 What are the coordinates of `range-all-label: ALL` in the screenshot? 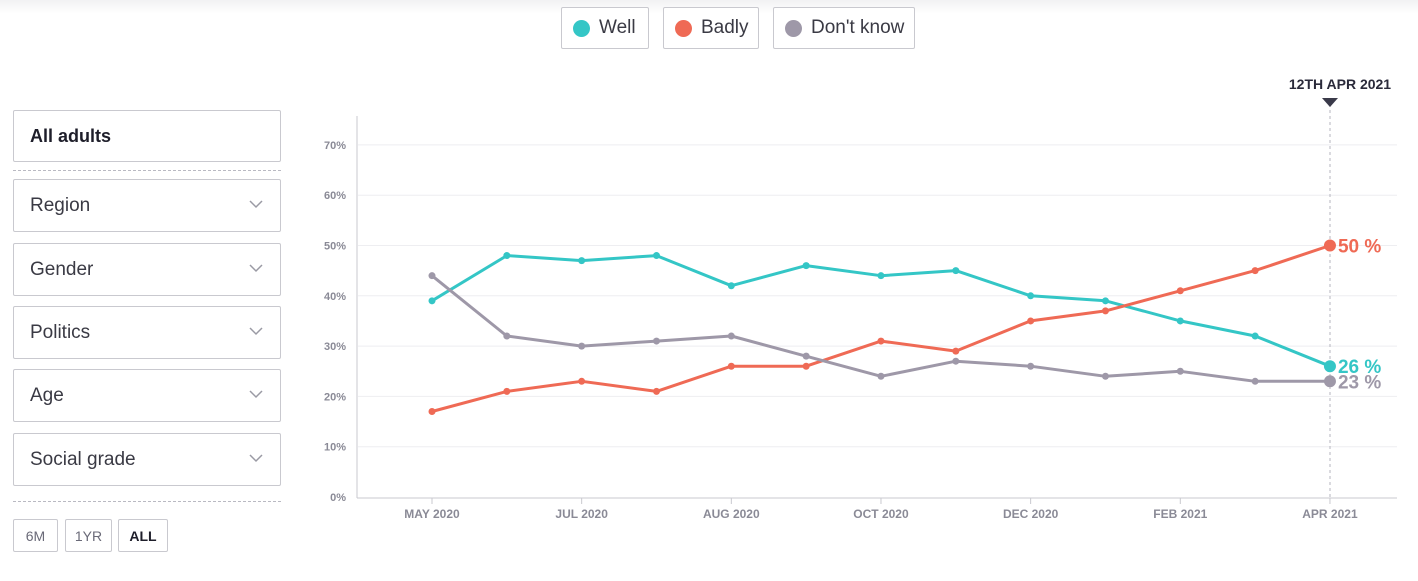 It's located at (143, 535).